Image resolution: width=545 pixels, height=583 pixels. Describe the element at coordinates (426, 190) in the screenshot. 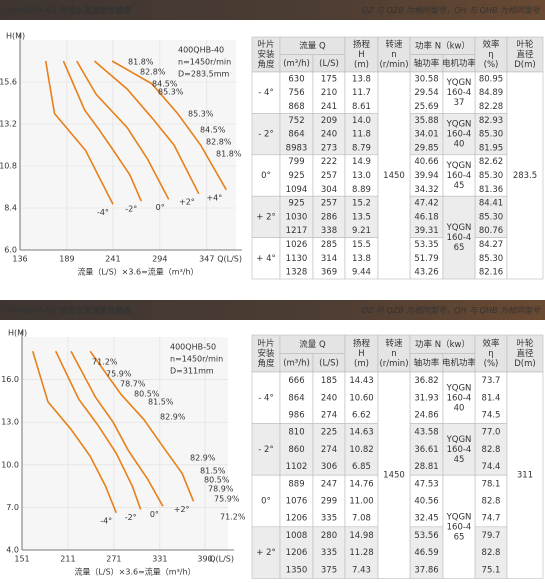

I see `cell-text: 34.32` at that location.